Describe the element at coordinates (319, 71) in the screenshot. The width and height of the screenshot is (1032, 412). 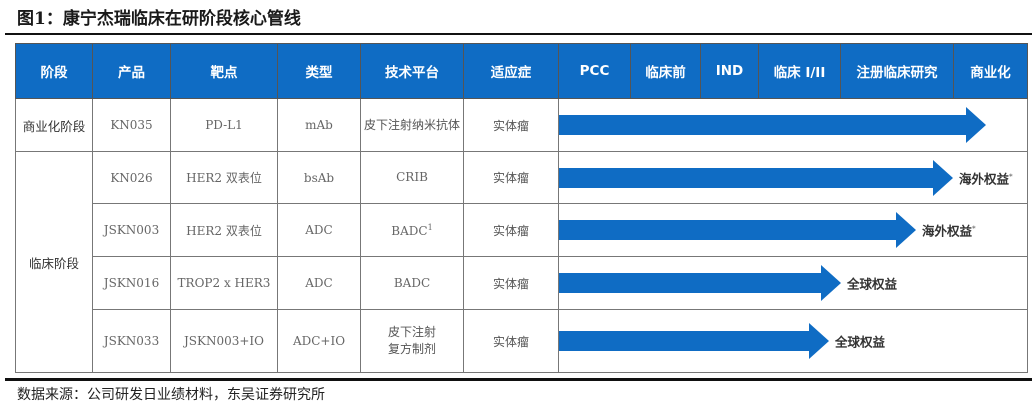
I see `header-cell: 类型` at that location.